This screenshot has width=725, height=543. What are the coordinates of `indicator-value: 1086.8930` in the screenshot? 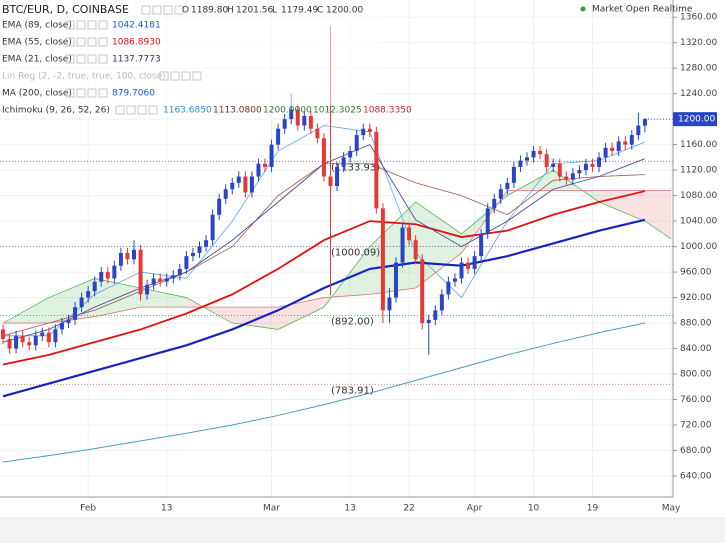 It's located at (136, 43).